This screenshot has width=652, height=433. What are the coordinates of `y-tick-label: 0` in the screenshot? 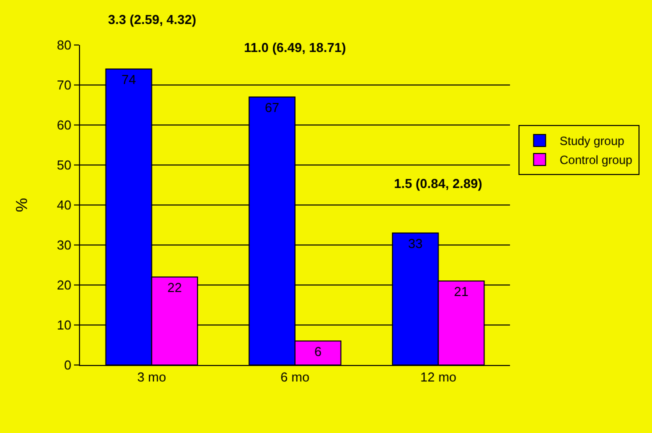 It's located at (68, 365).